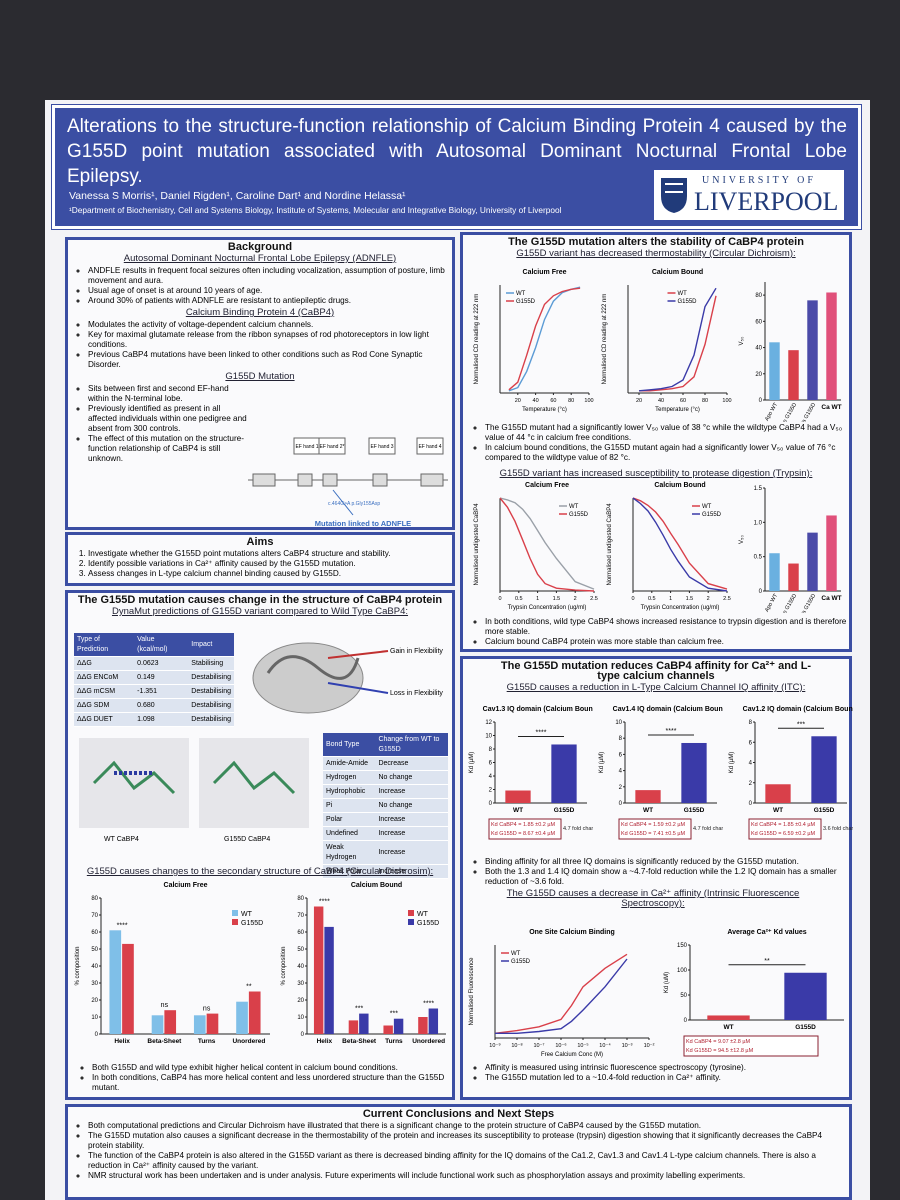 The image size is (900, 1200). Describe the element at coordinates (758, 349) in the screenshot. I see `y-tick-label: 40` at that location.